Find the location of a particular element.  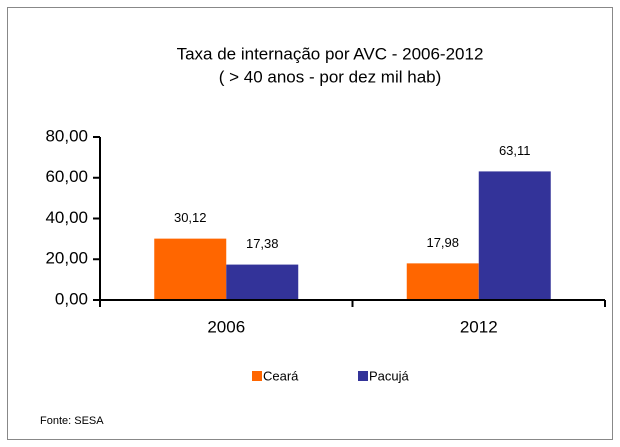

value-label: 17,98 is located at coordinates (442, 242).